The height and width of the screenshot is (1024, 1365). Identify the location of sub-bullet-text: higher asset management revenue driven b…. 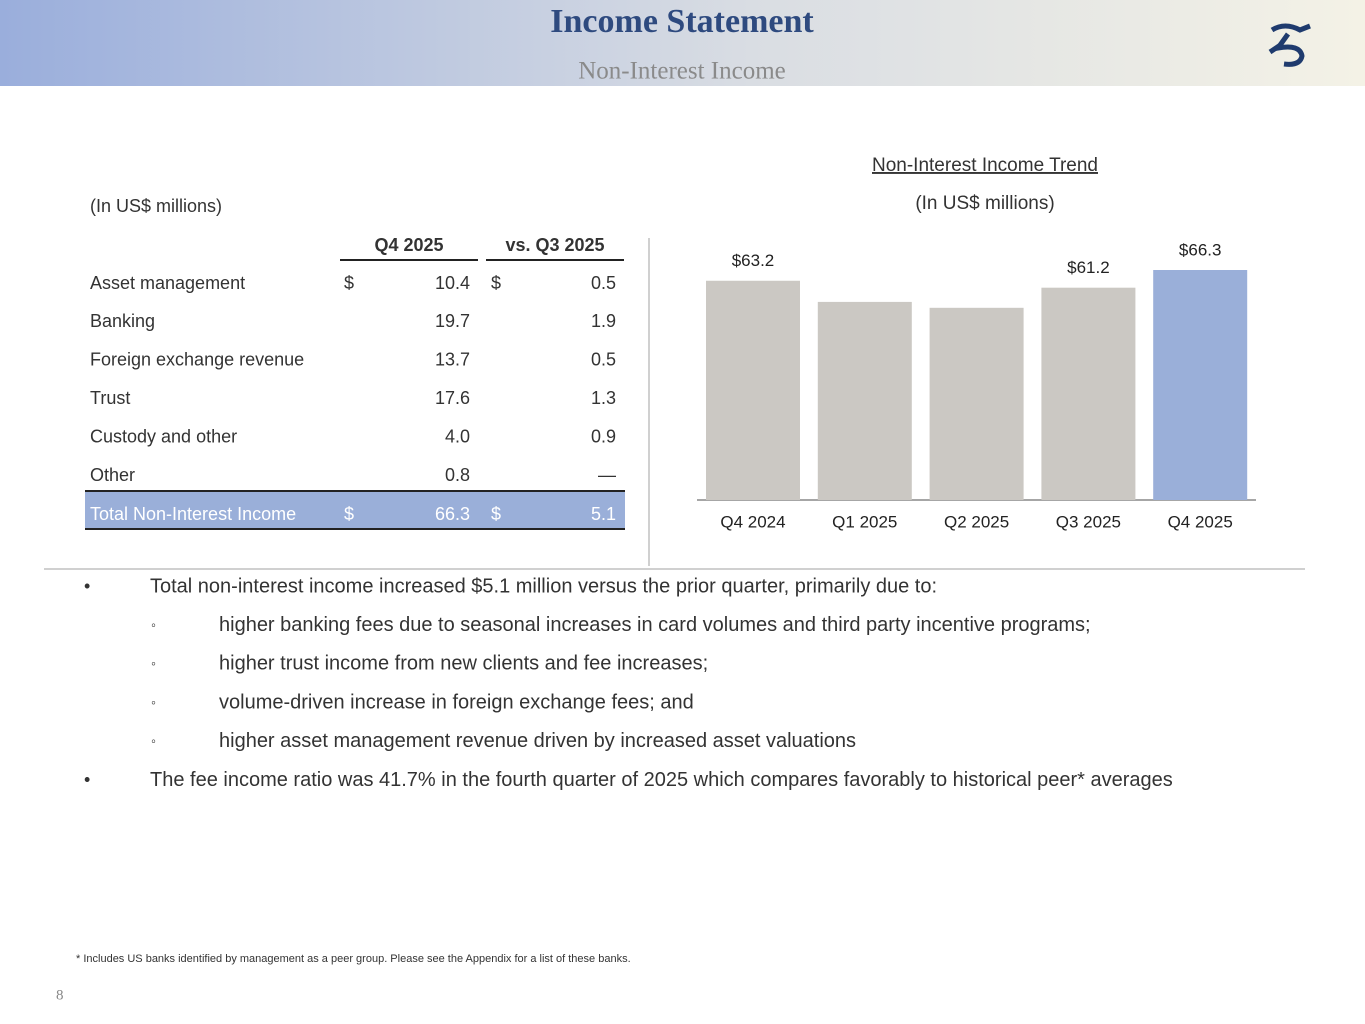
(537, 741).